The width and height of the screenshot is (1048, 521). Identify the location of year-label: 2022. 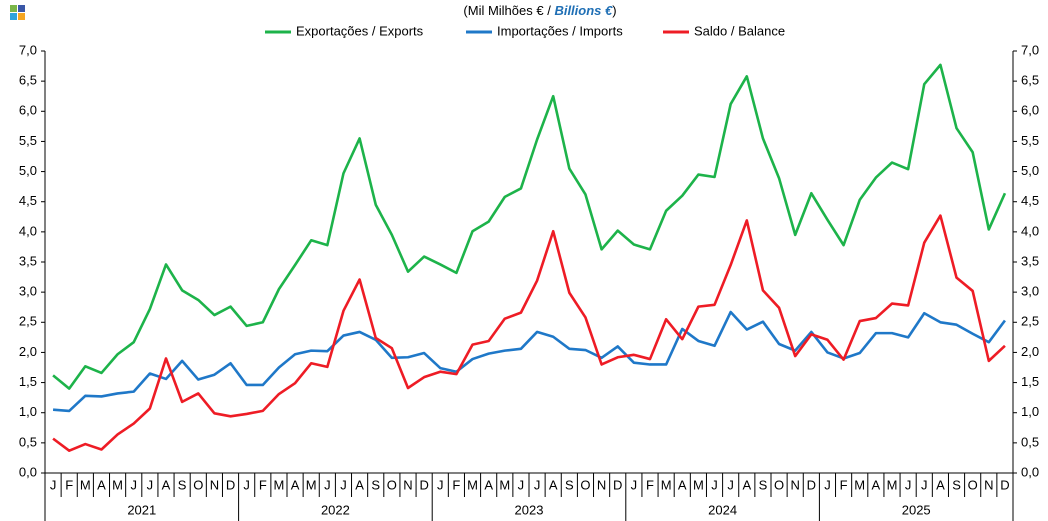
(335, 509).